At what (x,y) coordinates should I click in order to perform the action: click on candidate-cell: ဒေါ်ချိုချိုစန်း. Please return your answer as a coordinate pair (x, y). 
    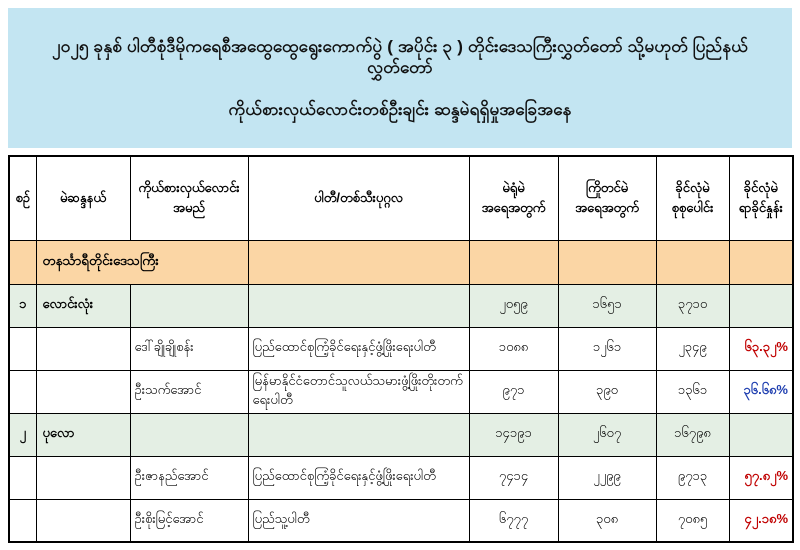
    Looking at the image, I should click on (189, 348).